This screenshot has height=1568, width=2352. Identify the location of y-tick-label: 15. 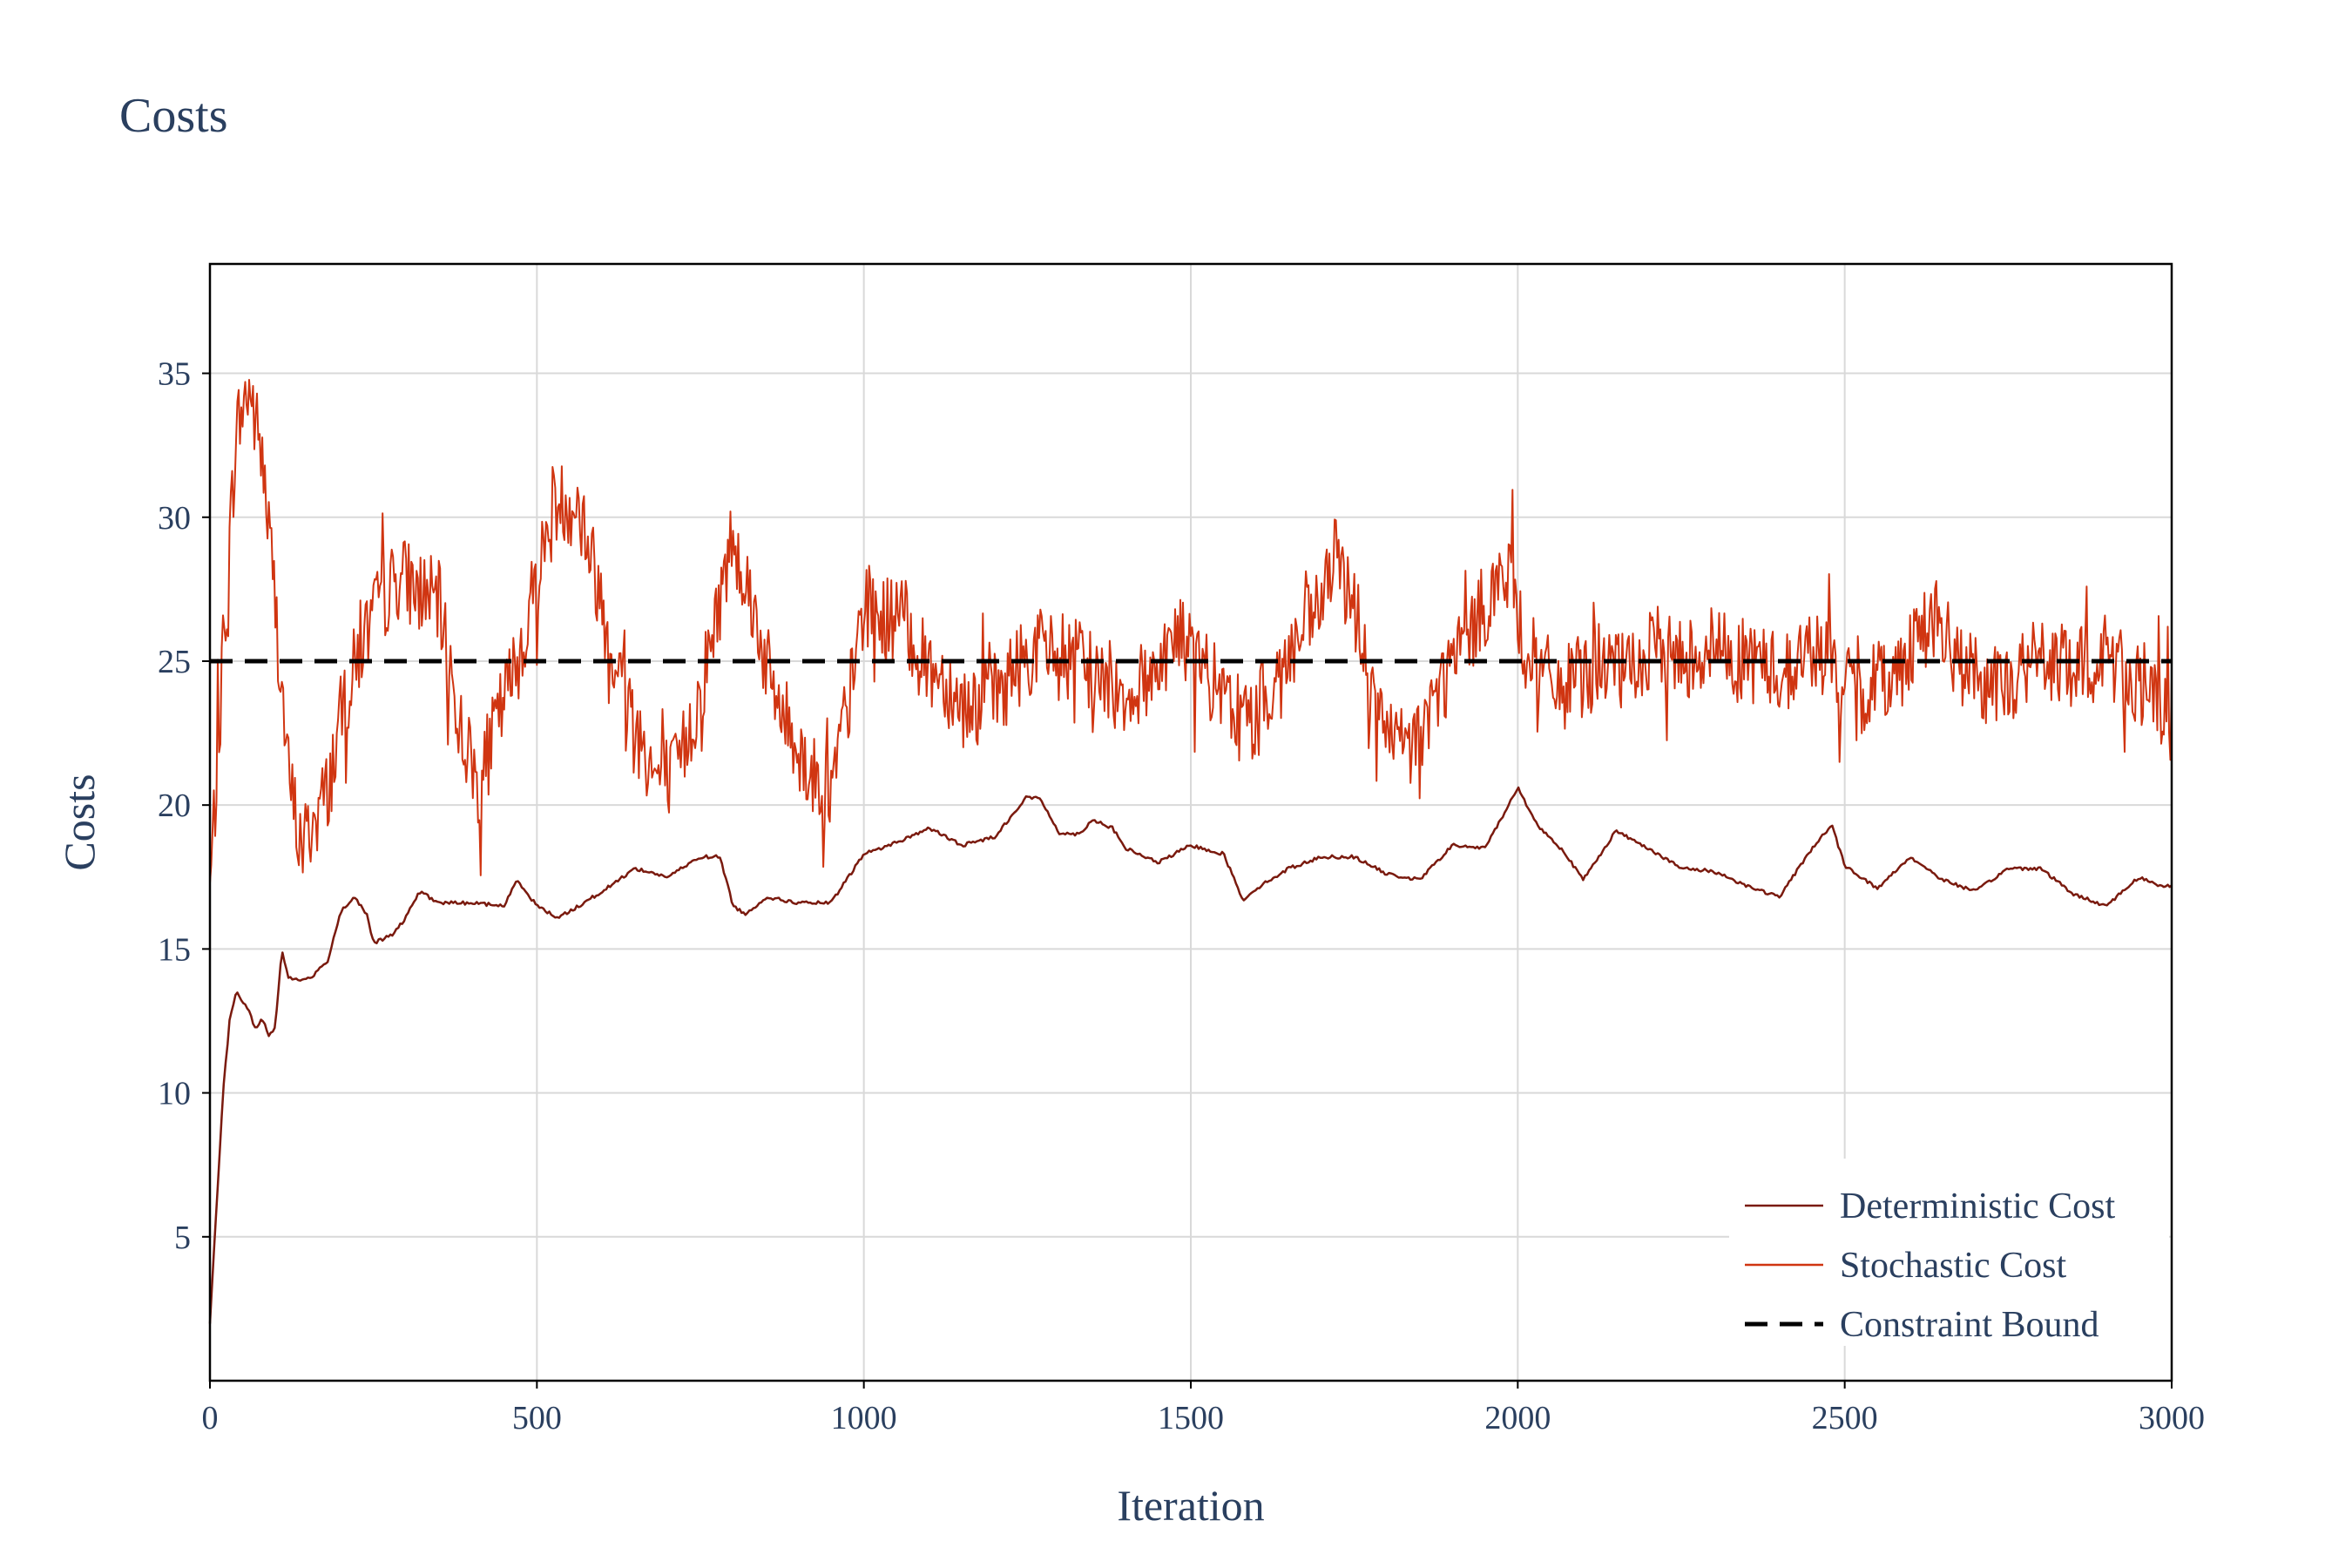
(174, 949).